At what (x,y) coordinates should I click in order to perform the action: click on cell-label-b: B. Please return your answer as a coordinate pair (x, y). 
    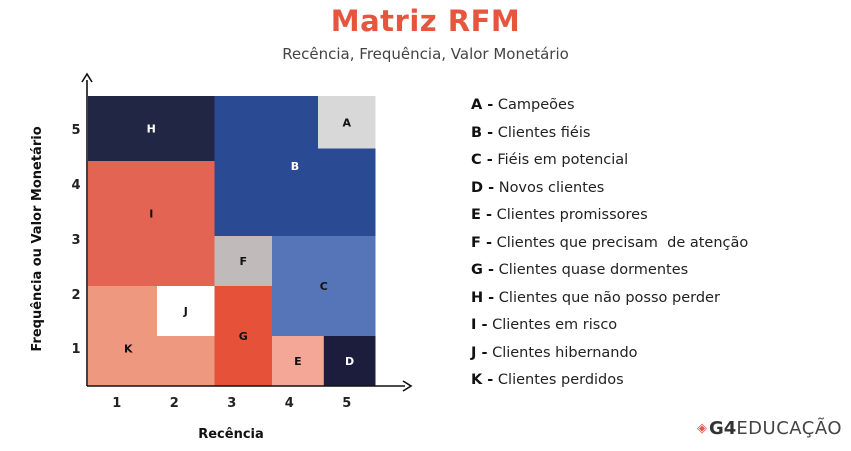
    Looking at the image, I should click on (295, 166).